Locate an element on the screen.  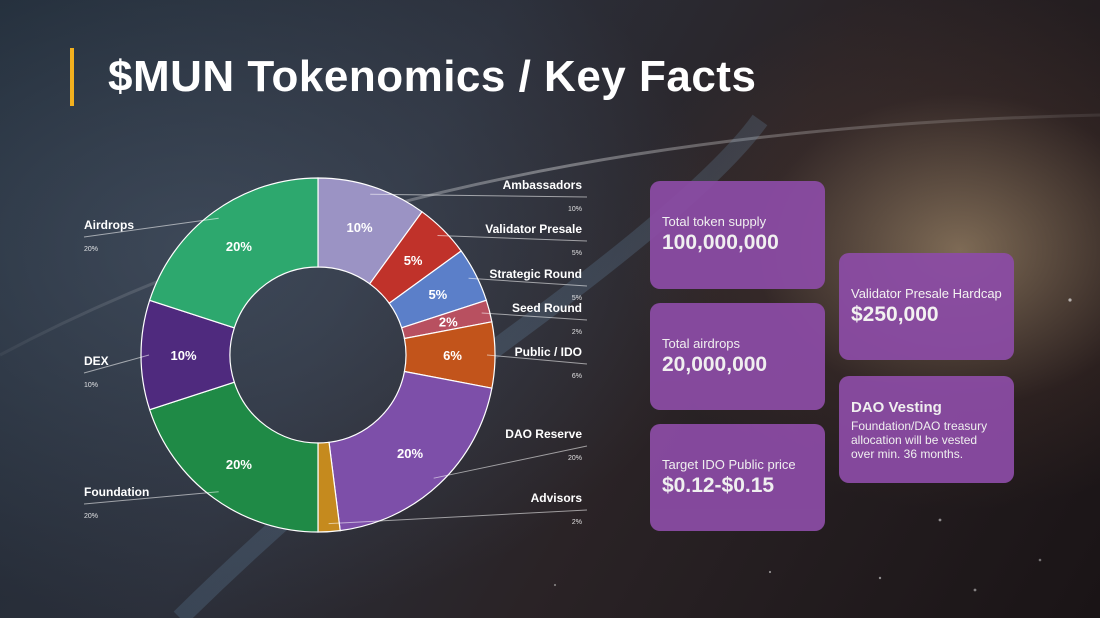
legend-entry-name: Airdrops is located at coordinates (109, 225).